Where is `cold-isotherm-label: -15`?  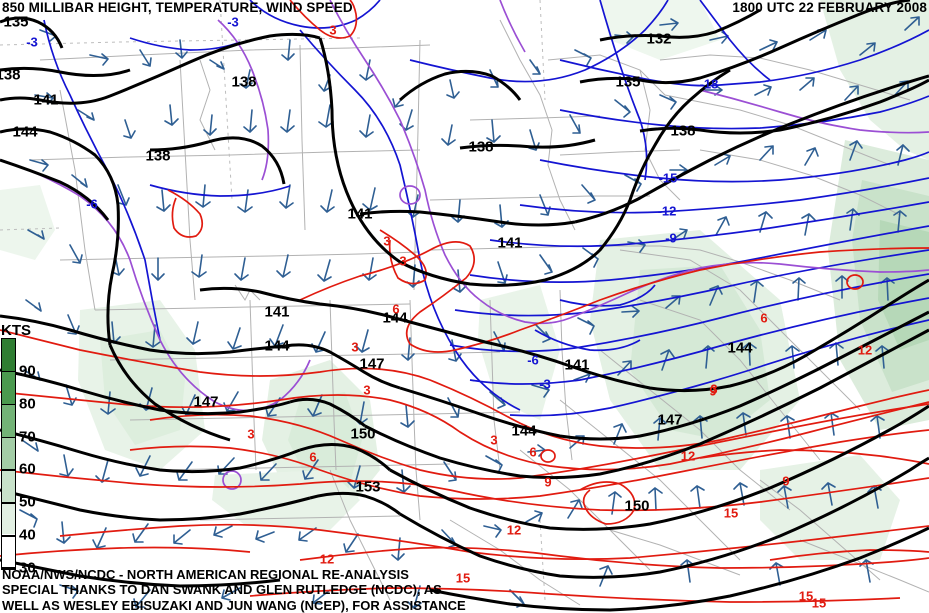 cold-isotherm-label: -15 is located at coordinates (668, 178).